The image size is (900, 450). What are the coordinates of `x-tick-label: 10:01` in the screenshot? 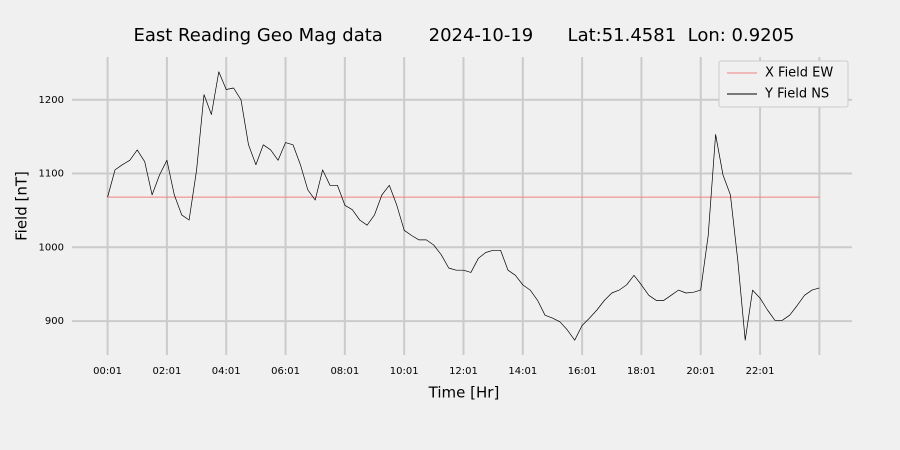 It's located at (404, 371).